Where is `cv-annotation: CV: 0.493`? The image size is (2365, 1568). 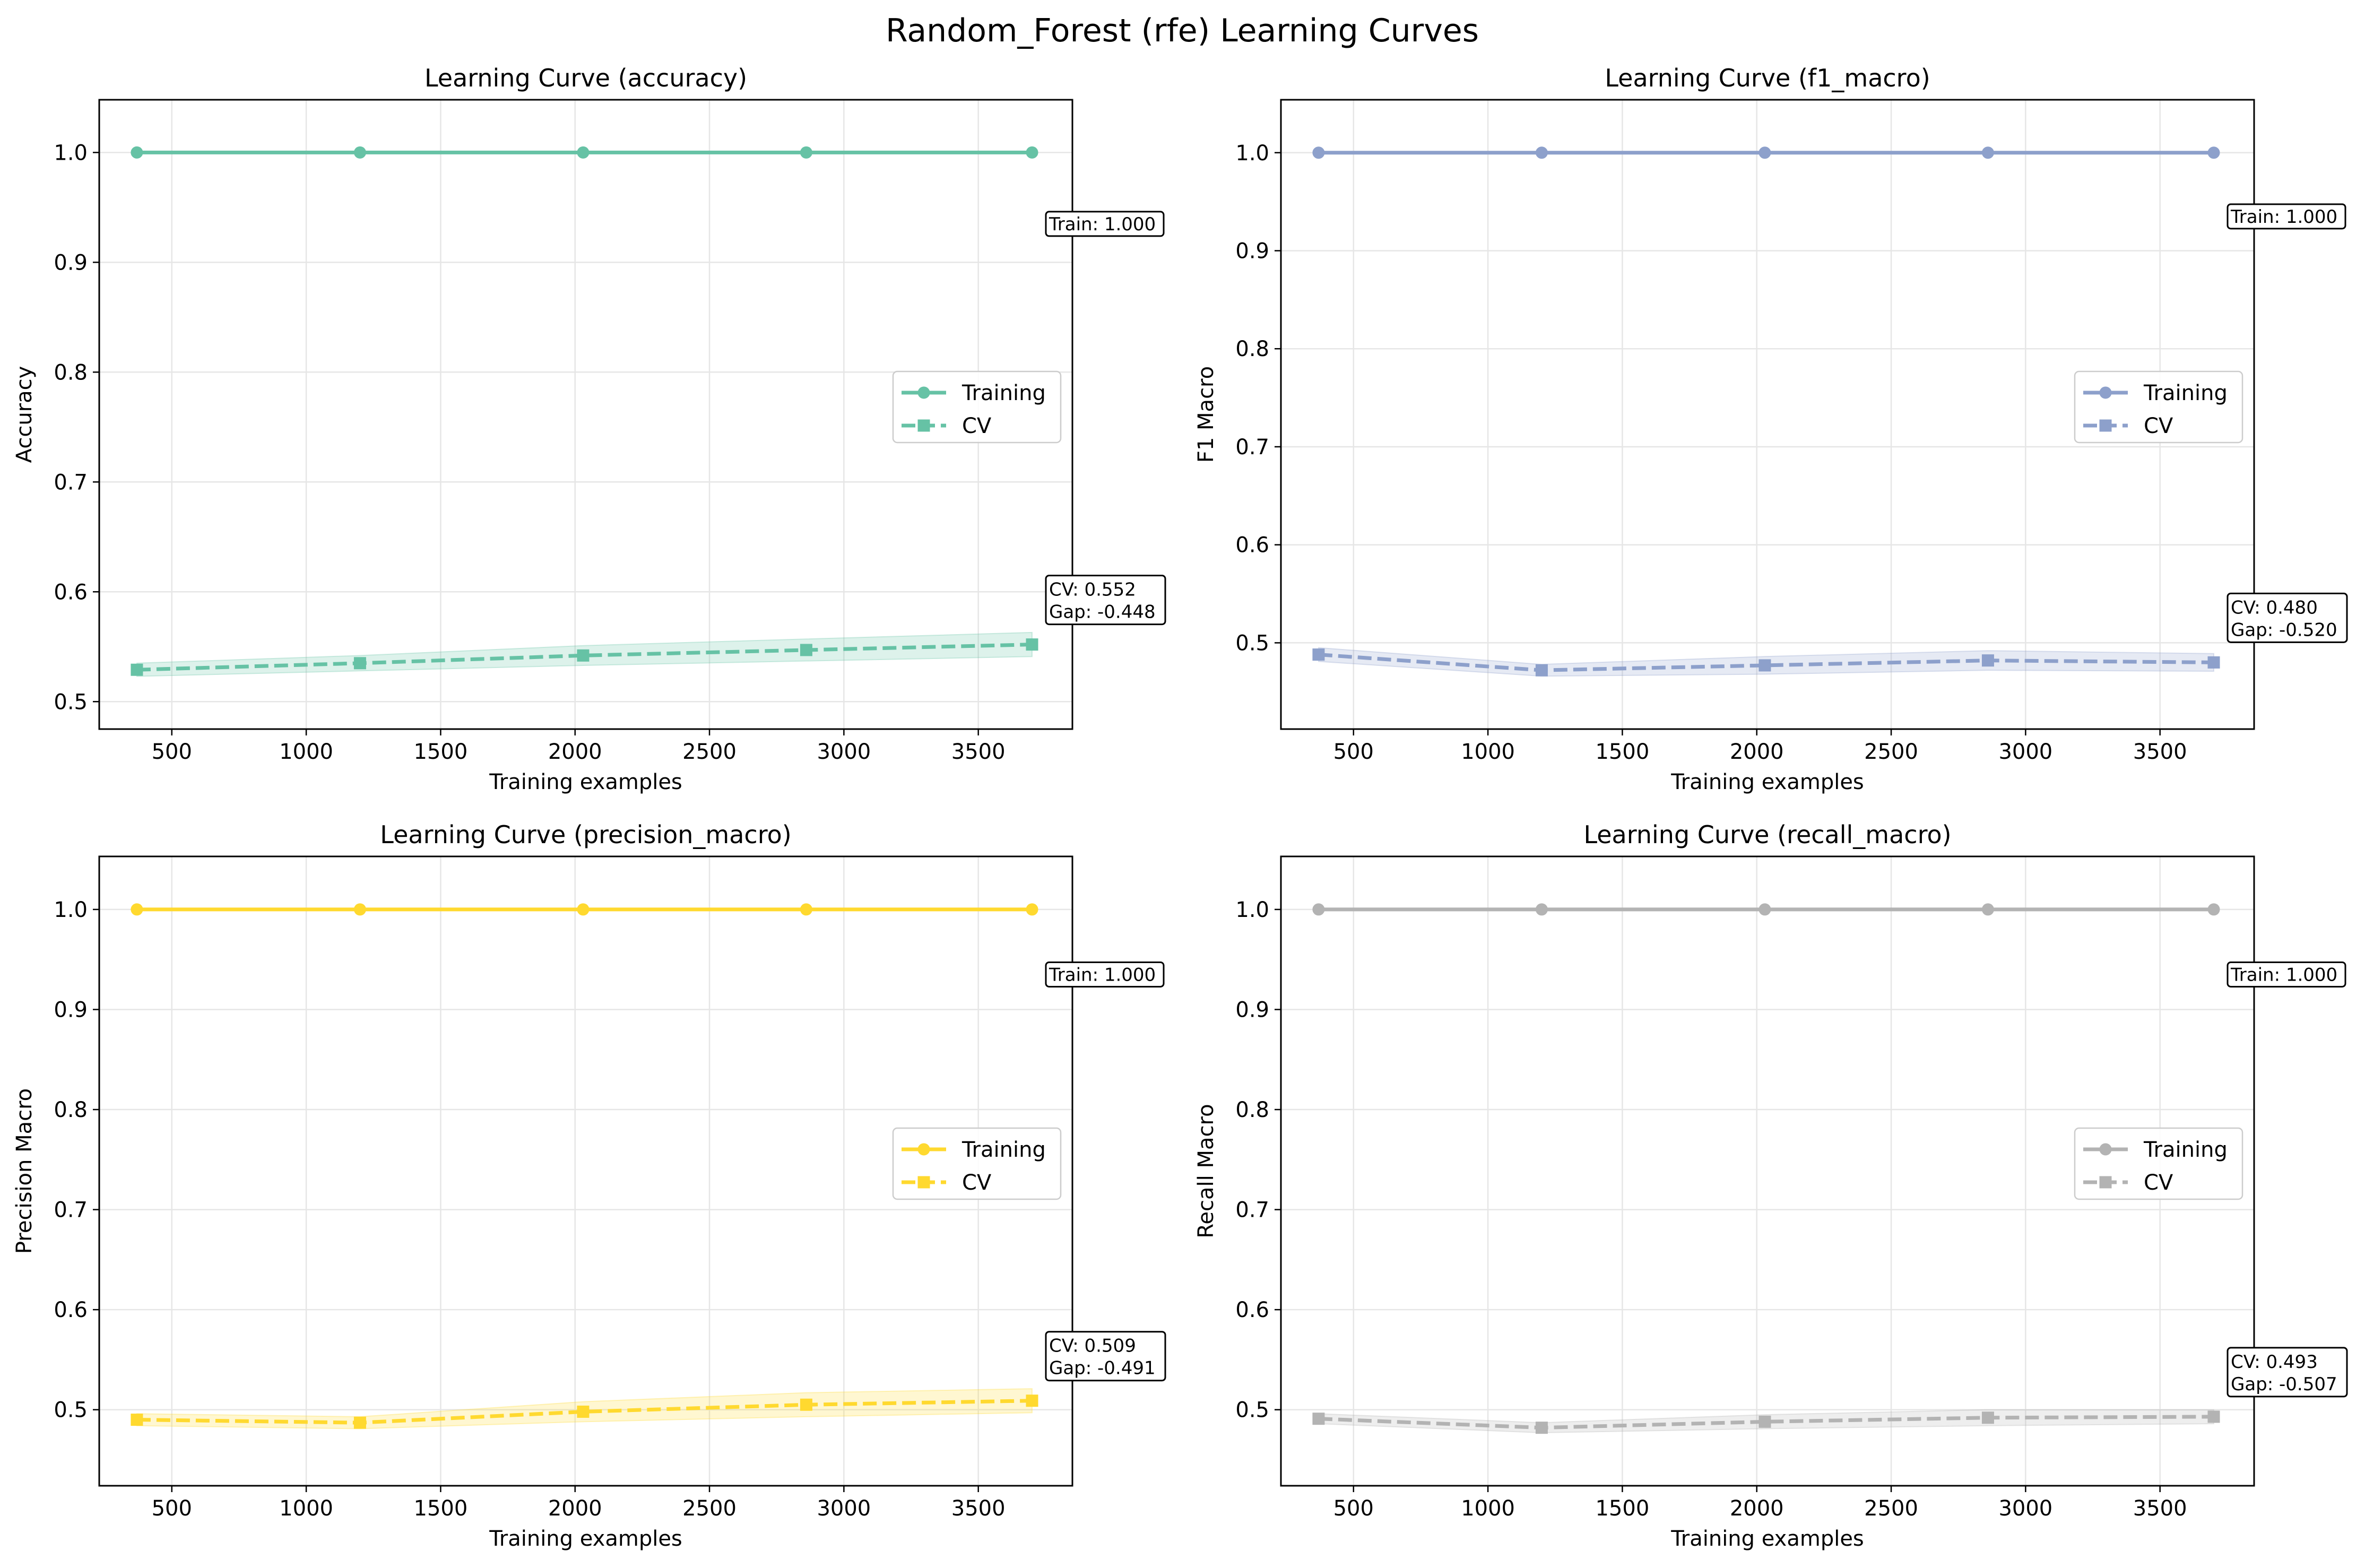 cv-annotation: CV: 0.493 is located at coordinates (2274, 1362).